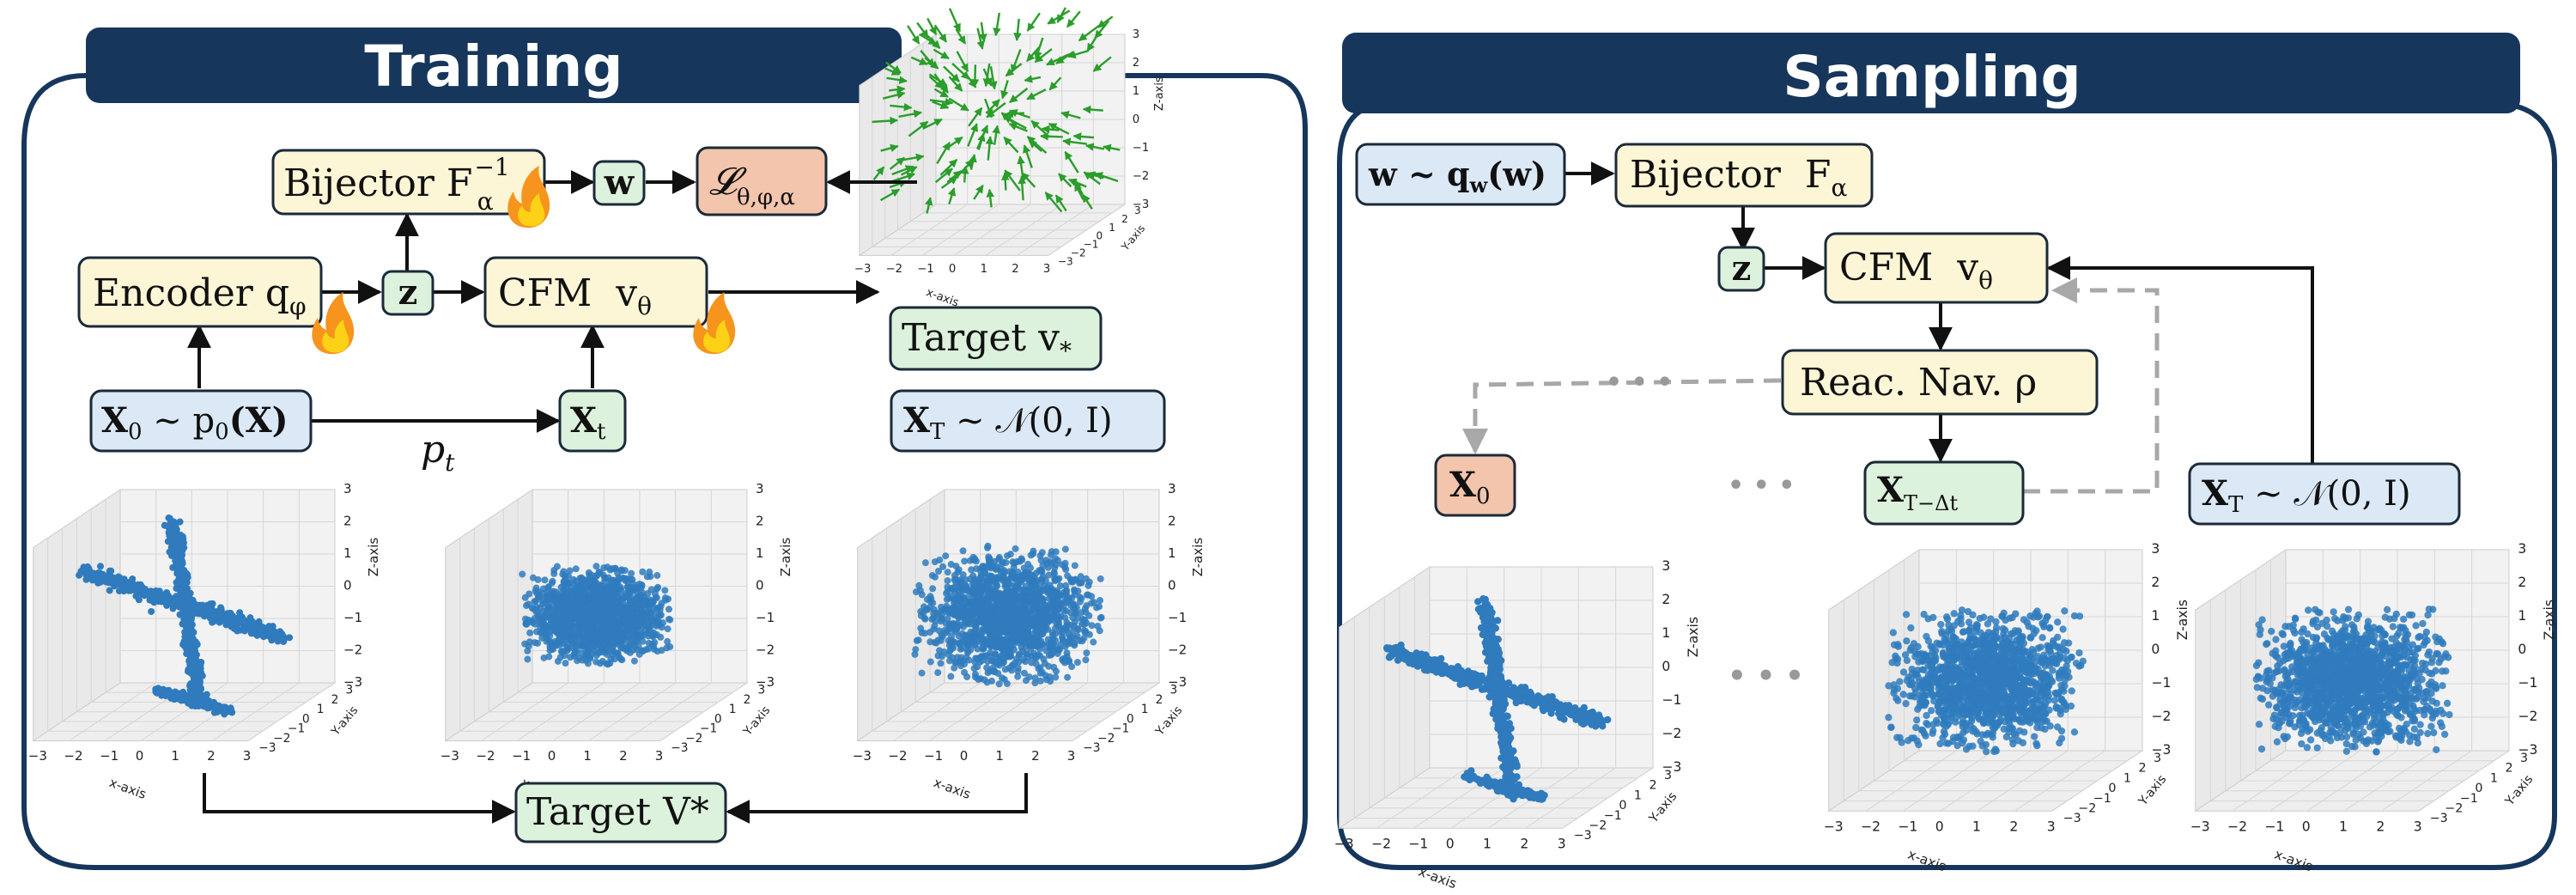  Describe the element at coordinates (345, 721) in the screenshot. I see `y-axis-label: Y-axis` at that location.